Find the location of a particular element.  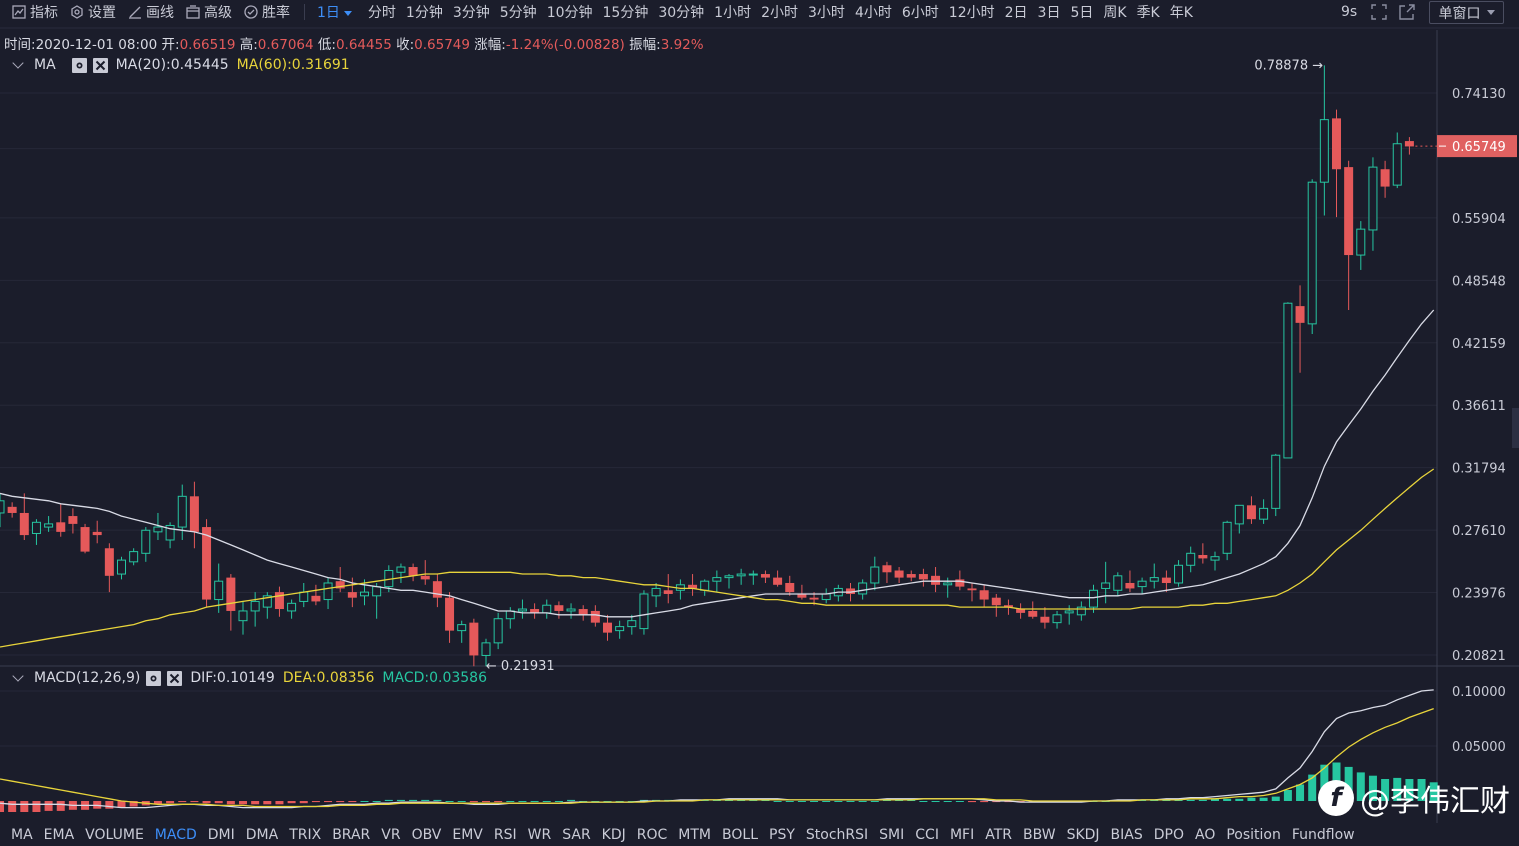

indicator-tab-dma: DMA is located at coordinates (262, 835).